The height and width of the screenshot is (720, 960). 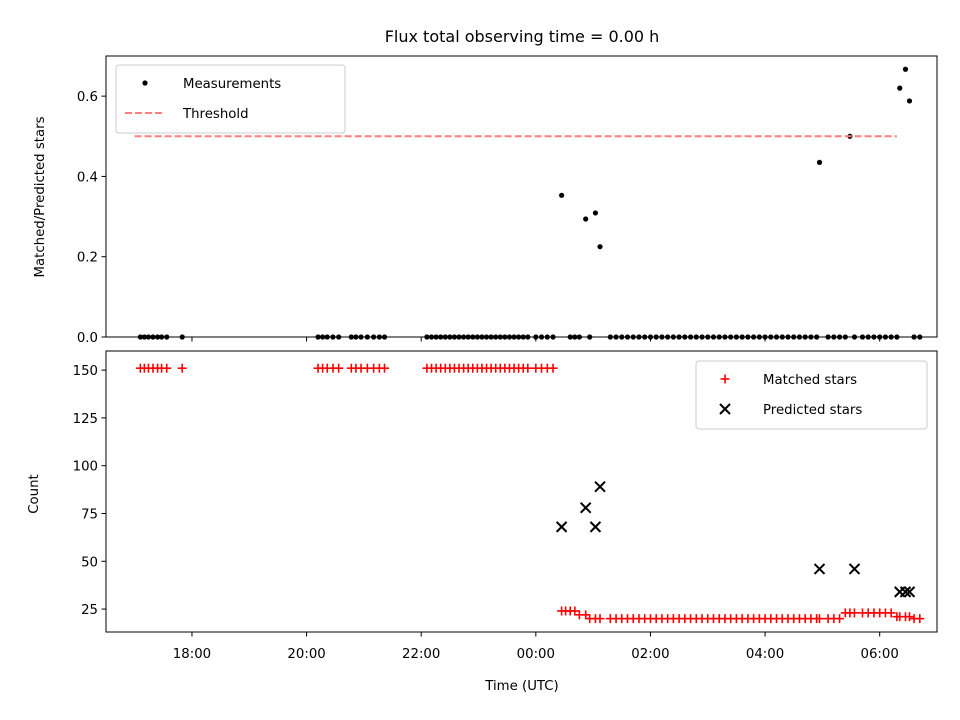 I want to click on x-tick-label: 00:00, so click(x=536, y=654).